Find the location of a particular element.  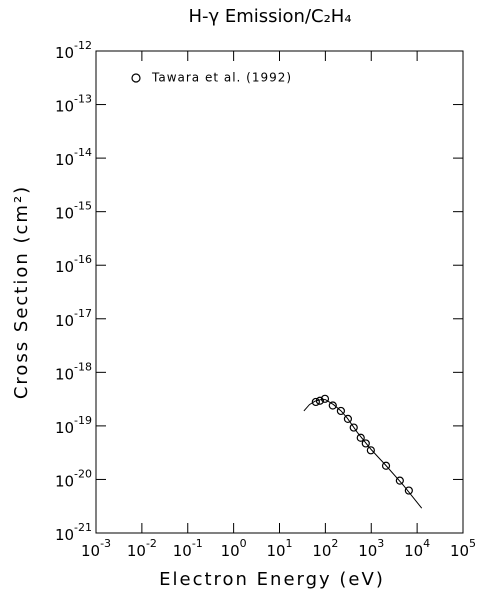

y-tick-label: 10-14 is located at coordinates (73, 157).